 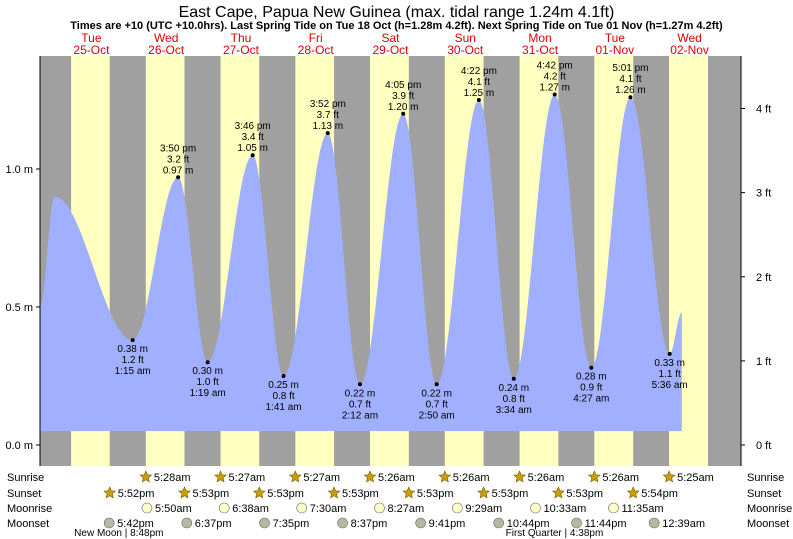 I want to click on row-label-left: Sunset, so click(x=24, y=494).